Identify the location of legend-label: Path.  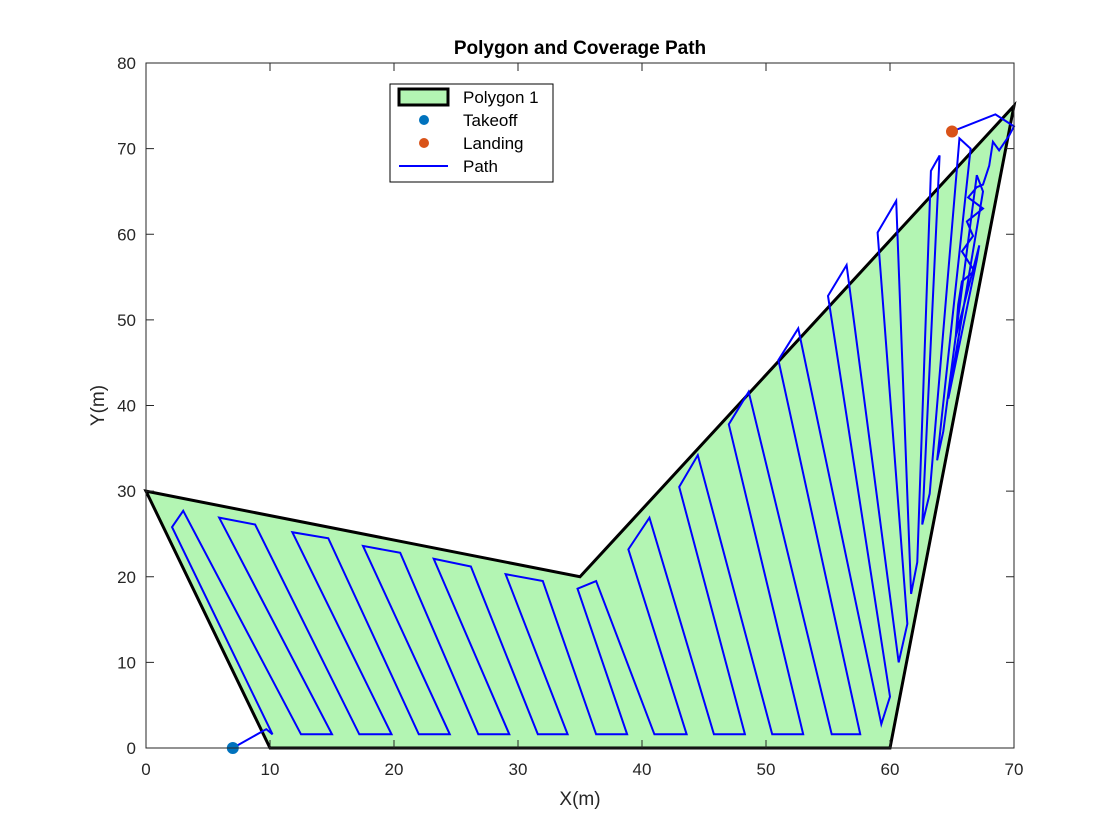
(480, 166).